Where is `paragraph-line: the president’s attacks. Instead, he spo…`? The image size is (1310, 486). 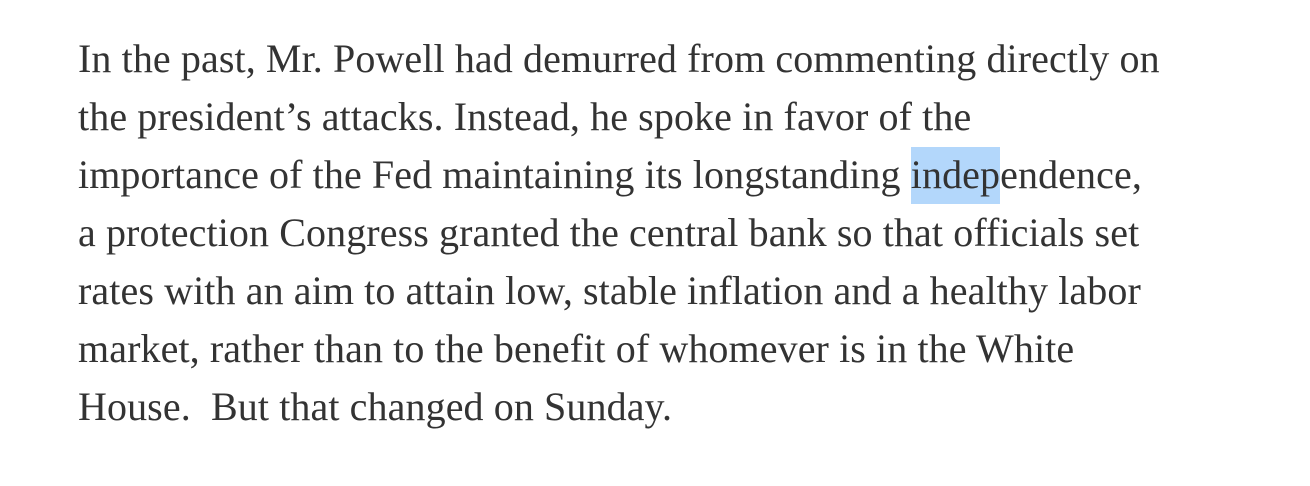 paragraph-line: the president’s attacks. Instead, he spo… is located at coordinates (683, 117).